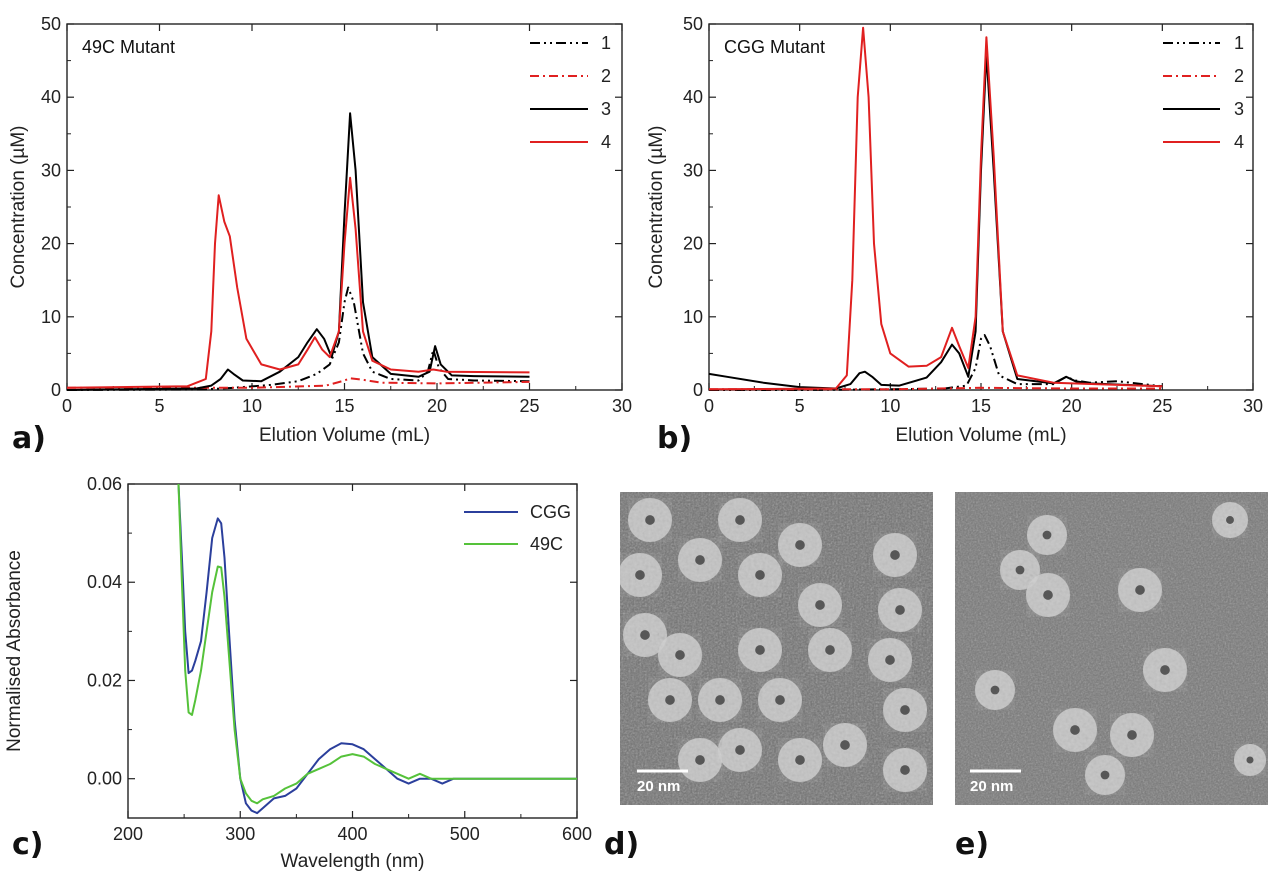 The width and height of the screenshot is (1268, 872). I want to click on micrograph-d: 20 nm, so click(776, 648).